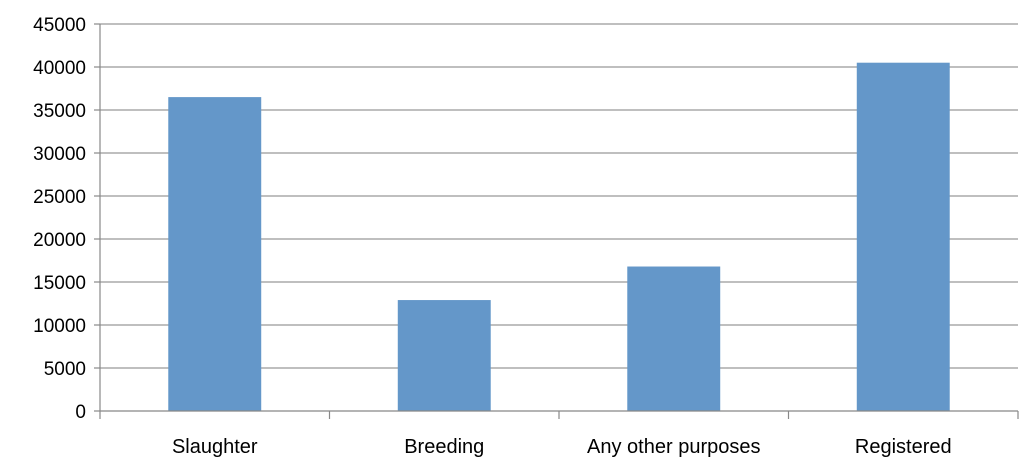  Describe the element at coordinates (444, 447) in the screenshot. I see `x-tick-label: Breeding` at that location.